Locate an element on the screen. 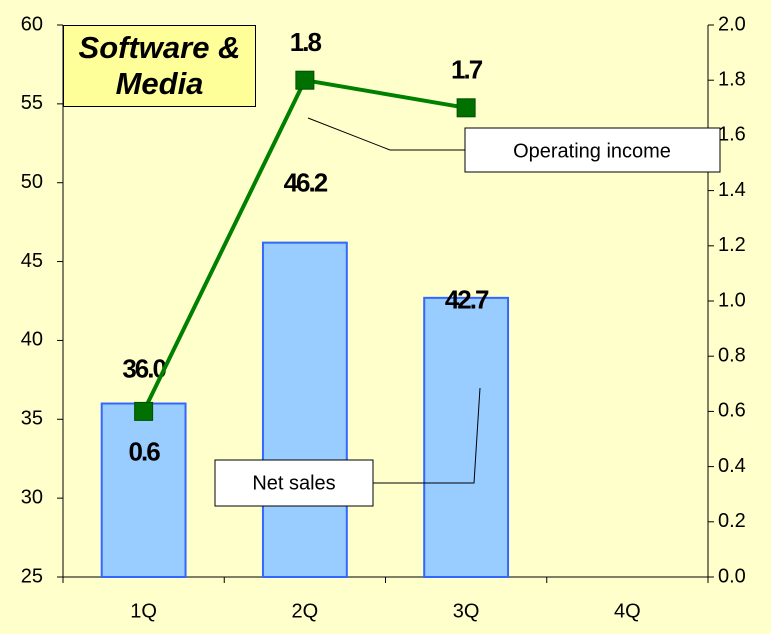 Image resolution: width=771 pixels, height=634 pixels. y2-tick-label: 0.0 is located at coordinates (732, 576).